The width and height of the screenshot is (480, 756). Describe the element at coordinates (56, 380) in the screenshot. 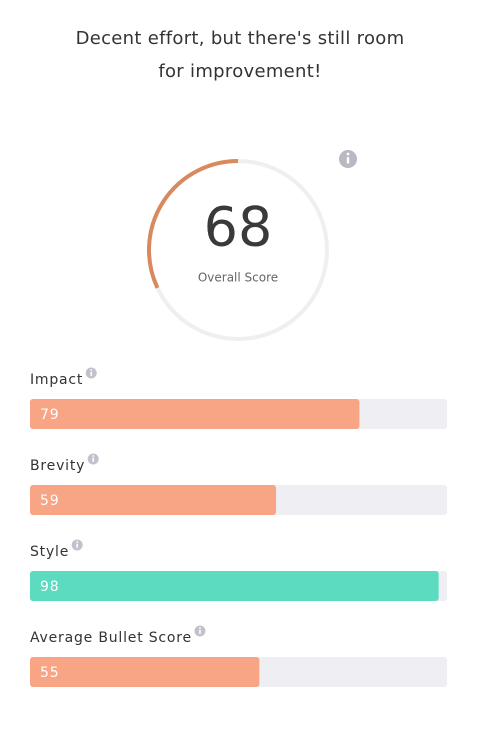

I see `metric-label: Impact` at that location.